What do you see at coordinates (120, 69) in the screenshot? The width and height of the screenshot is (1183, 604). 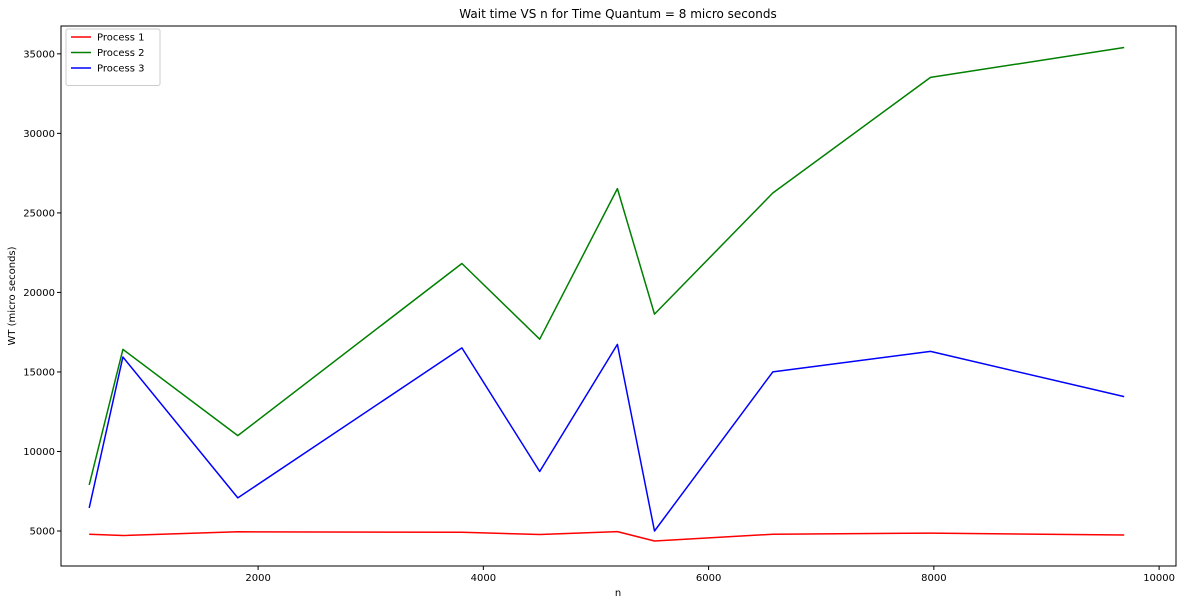 I see `legend-label-process-3: Process 3` at bounding box center [120, 69].